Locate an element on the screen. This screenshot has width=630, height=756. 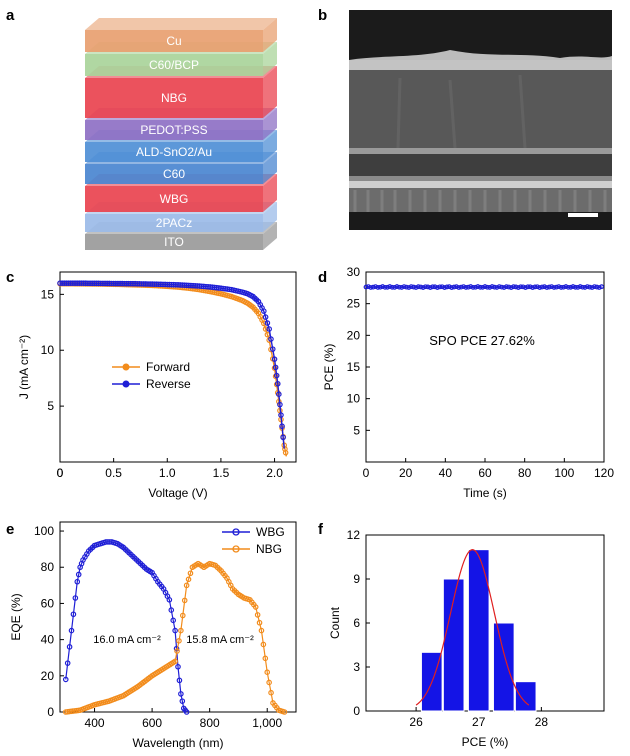
x-tick-label: 120 is located at coordinates (604, 473).